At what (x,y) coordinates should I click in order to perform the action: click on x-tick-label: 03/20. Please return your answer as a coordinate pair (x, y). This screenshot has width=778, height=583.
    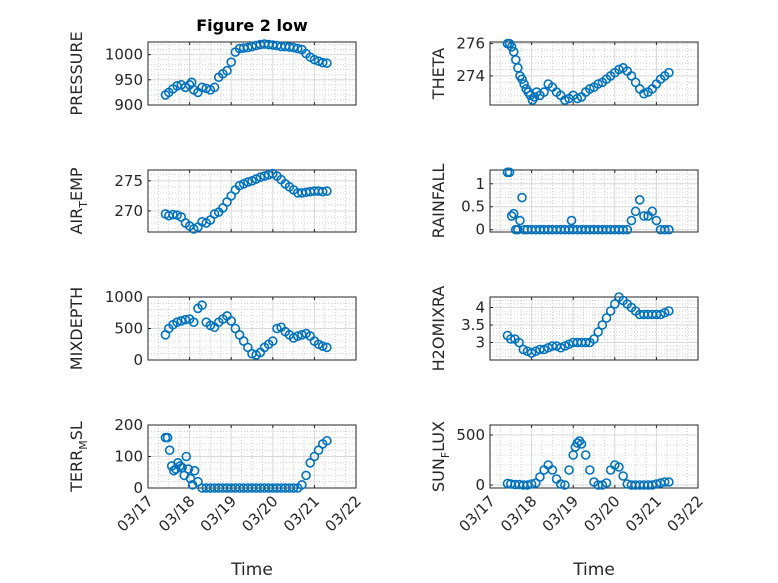
    Looking at the image, I should click on (259, 513).